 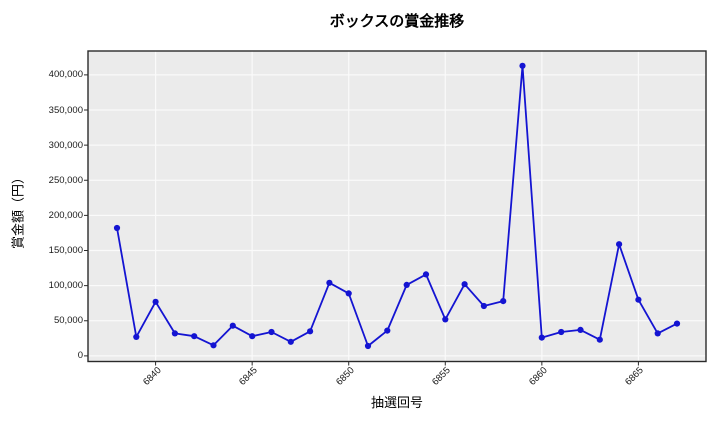 What do you see at coordinates (397, 21) in the screenshot?
I see `chart-title: ボックスの賞金推移` at bounding box center [397, 21].